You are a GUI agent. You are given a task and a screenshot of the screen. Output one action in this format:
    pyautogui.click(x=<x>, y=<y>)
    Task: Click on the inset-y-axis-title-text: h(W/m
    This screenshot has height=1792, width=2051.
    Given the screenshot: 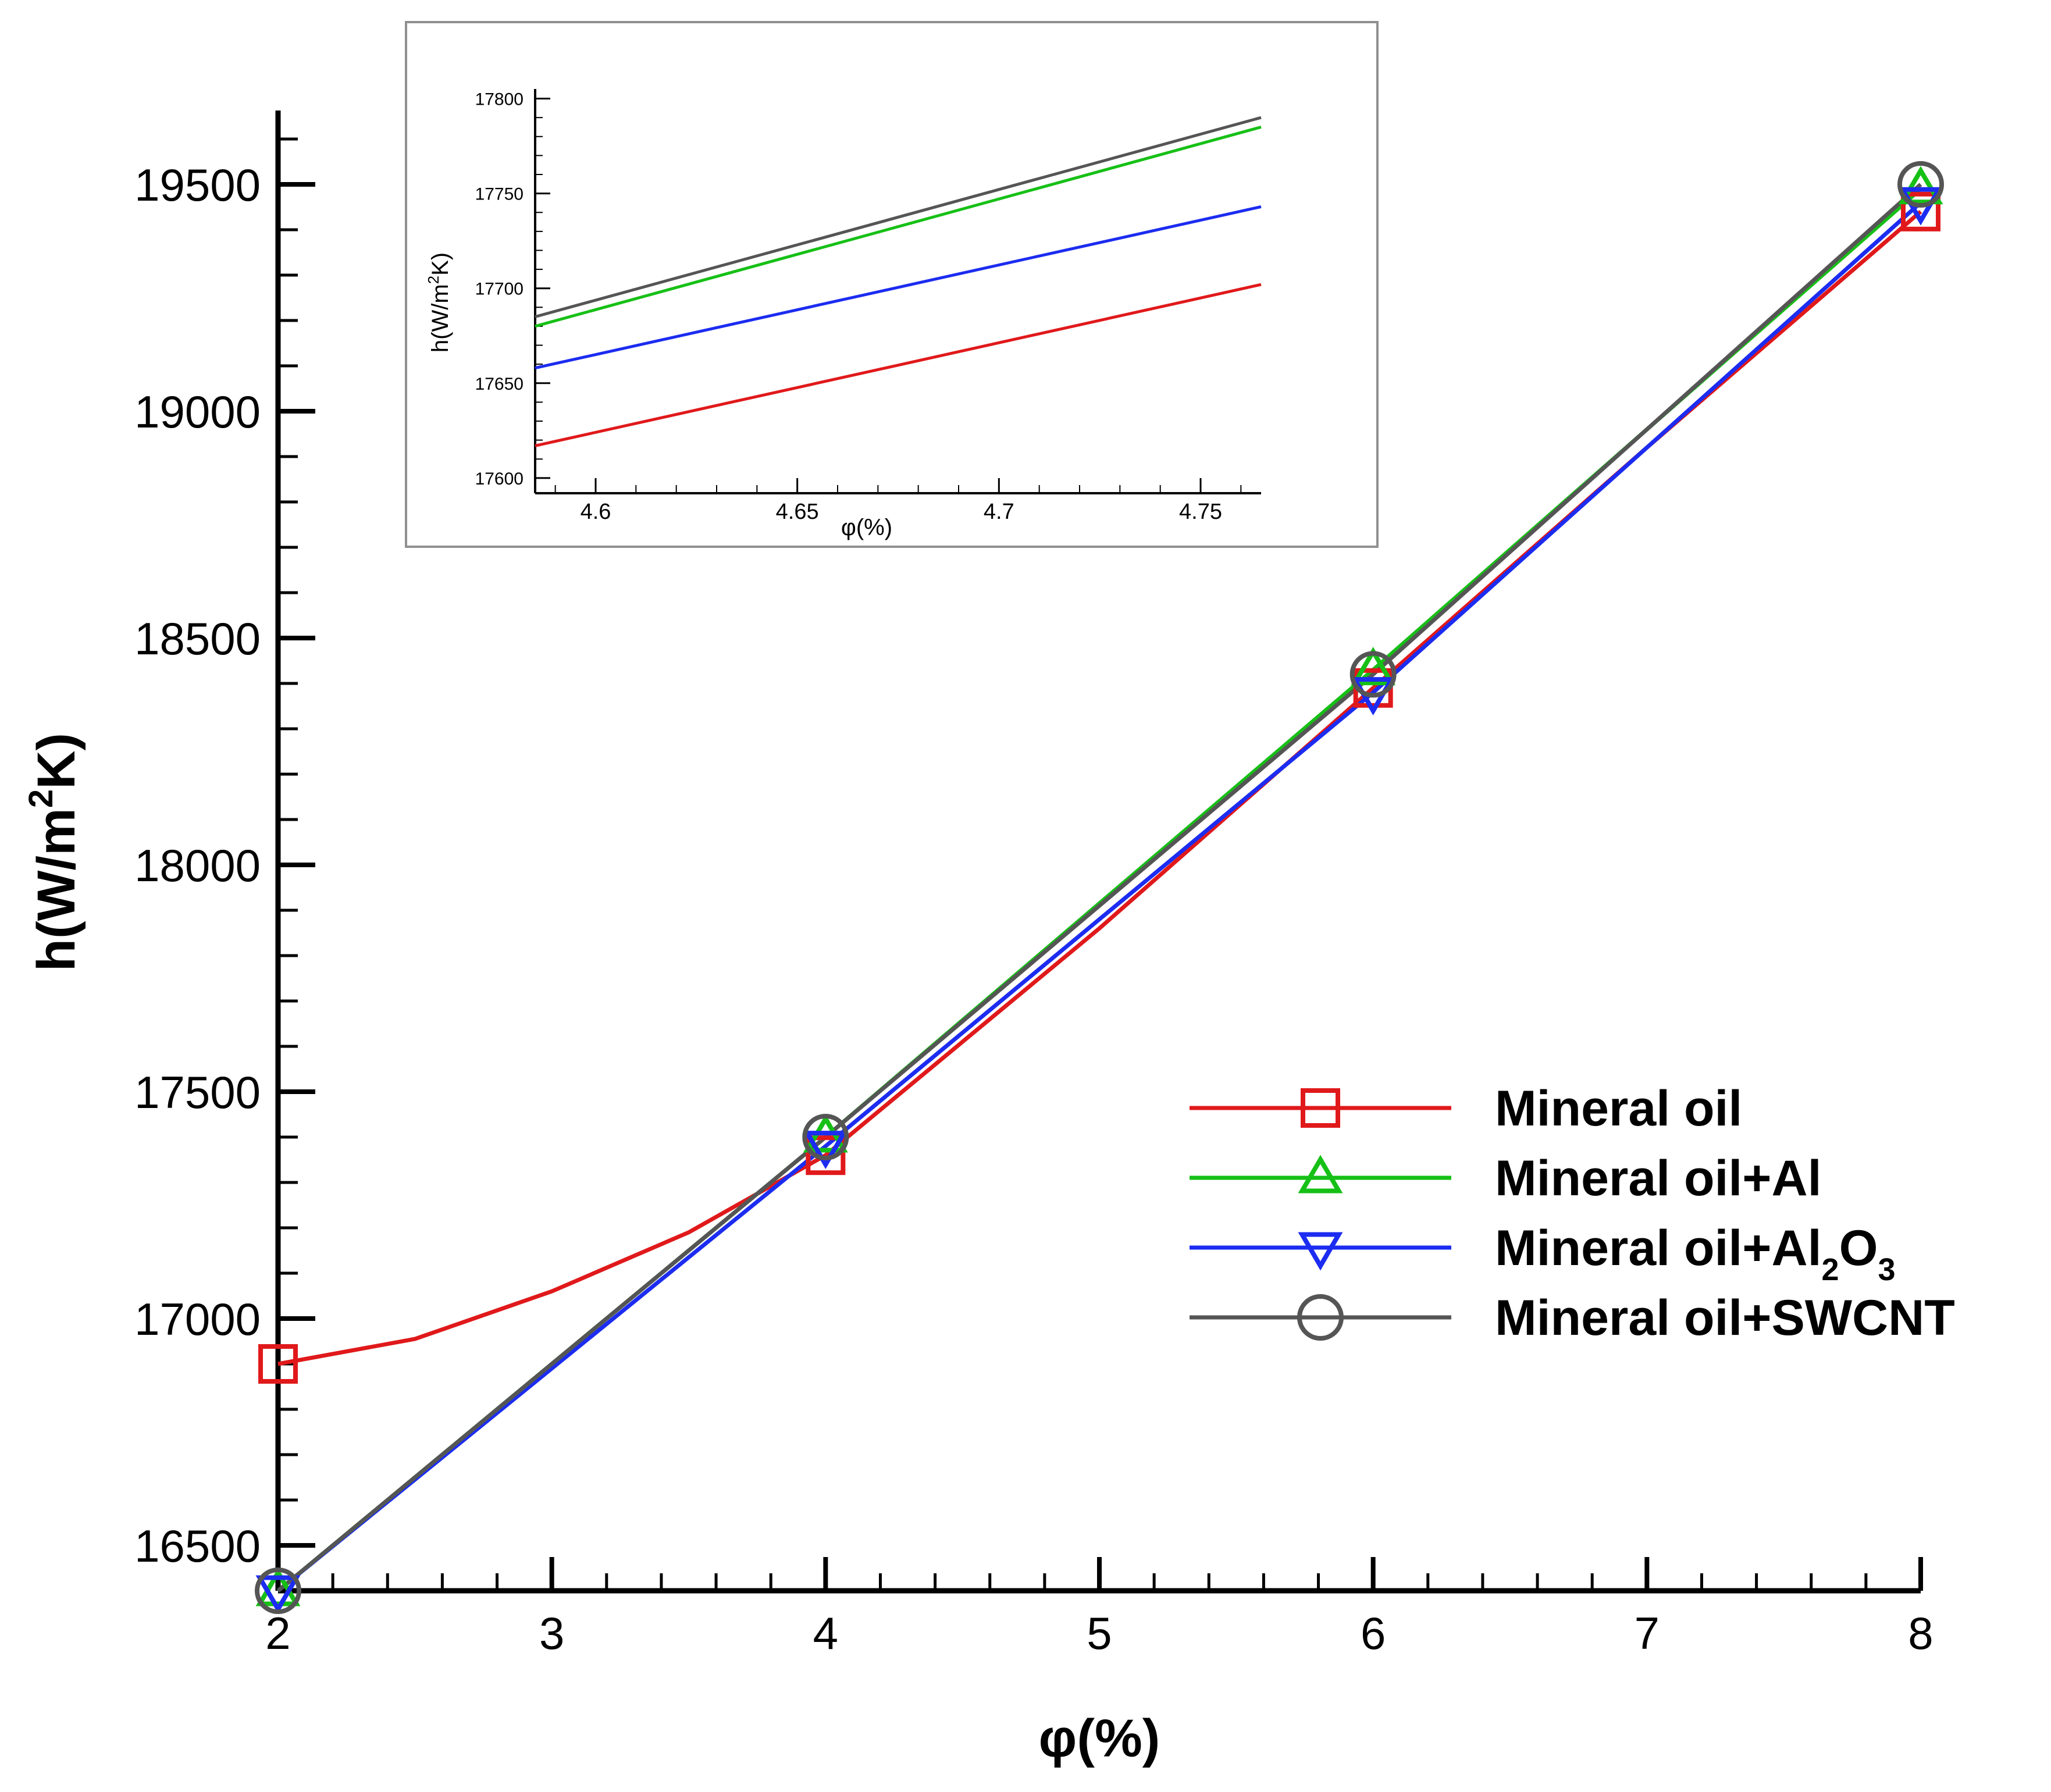 What is the action you would take?
    pyautogui.click(x=441, y=318)
    